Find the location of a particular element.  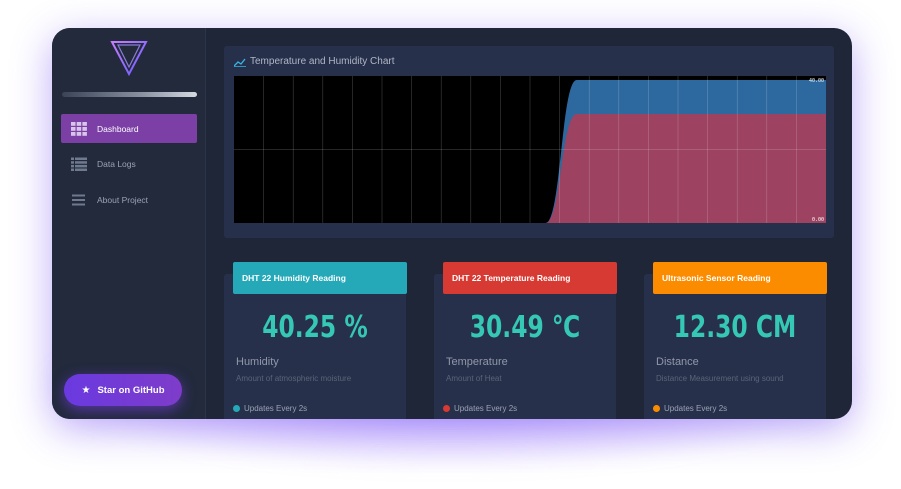

card-label: Temperature is located at coordinates (477, 362).